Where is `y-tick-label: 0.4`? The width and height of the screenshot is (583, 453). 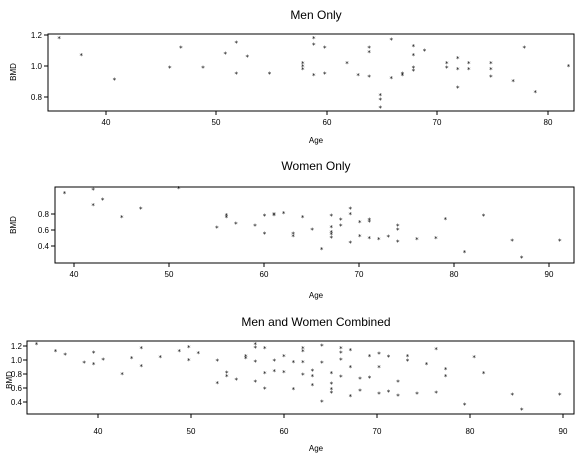 y-tick-label: 0.4 is located at coordinates (17, 402).